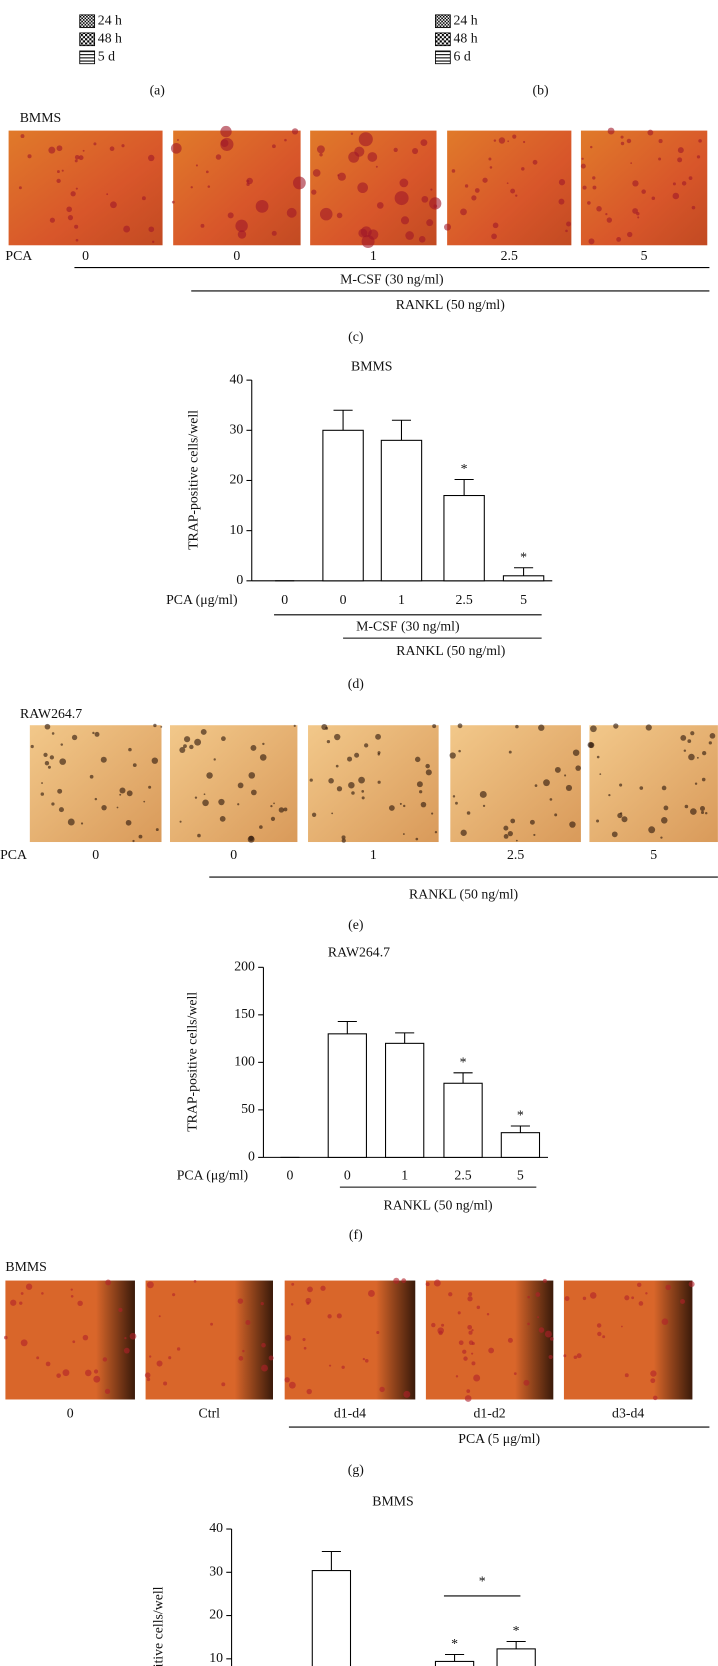  I want to click on x-tick-label: 0, so click(284, 599).